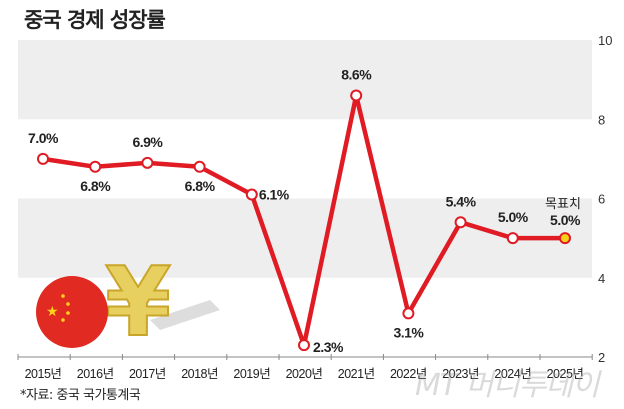 The image size is (624, 409). Describe the element at coordinates (72, 312) in the screenshot. I see `china-flag-icon` at that location.